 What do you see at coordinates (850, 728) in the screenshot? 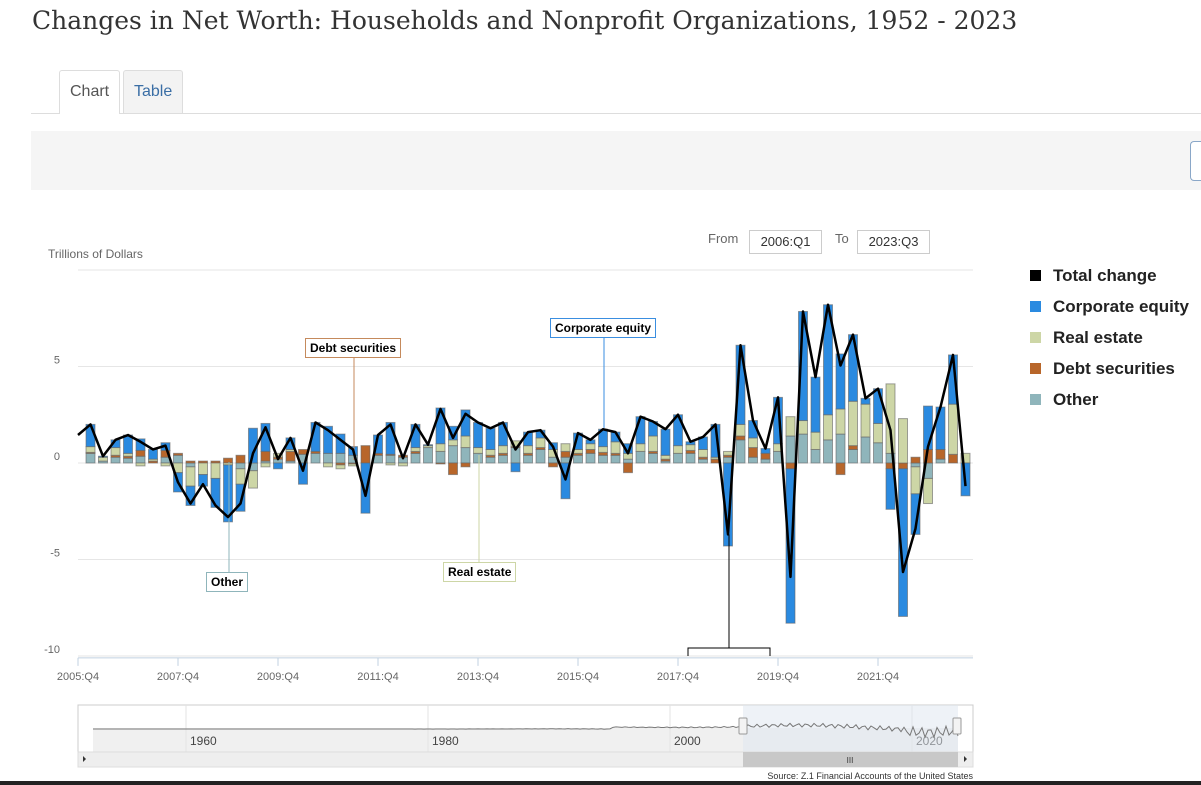
I see `navigator-selection` at bounding box center [850, 728].